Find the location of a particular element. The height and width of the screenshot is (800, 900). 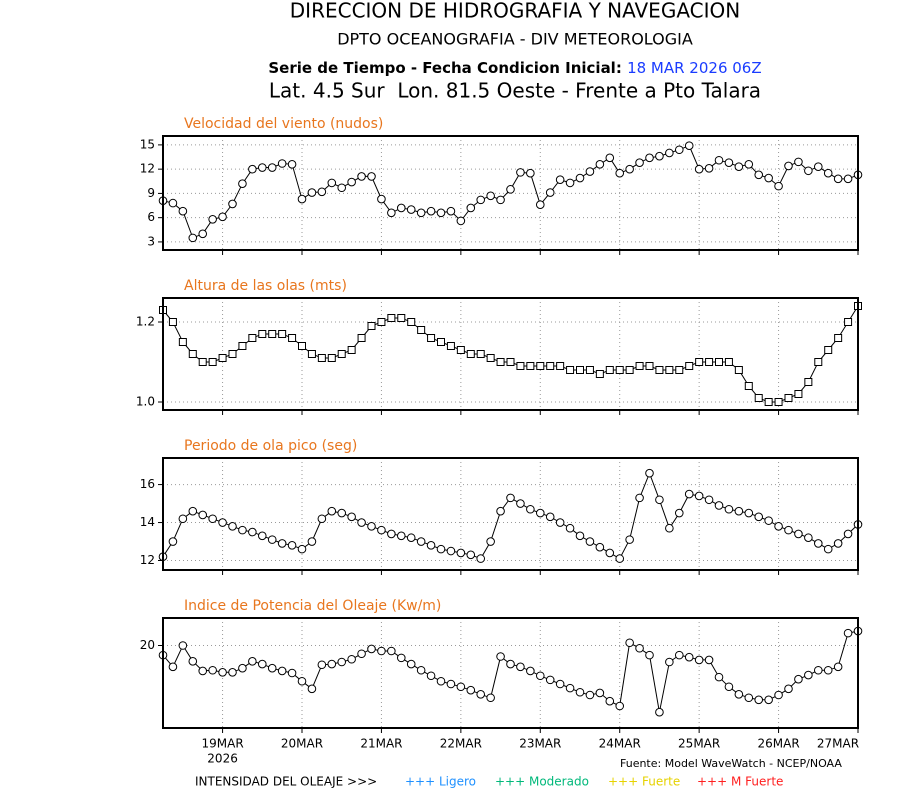

plot-frame is located at coordinates (510, 354).